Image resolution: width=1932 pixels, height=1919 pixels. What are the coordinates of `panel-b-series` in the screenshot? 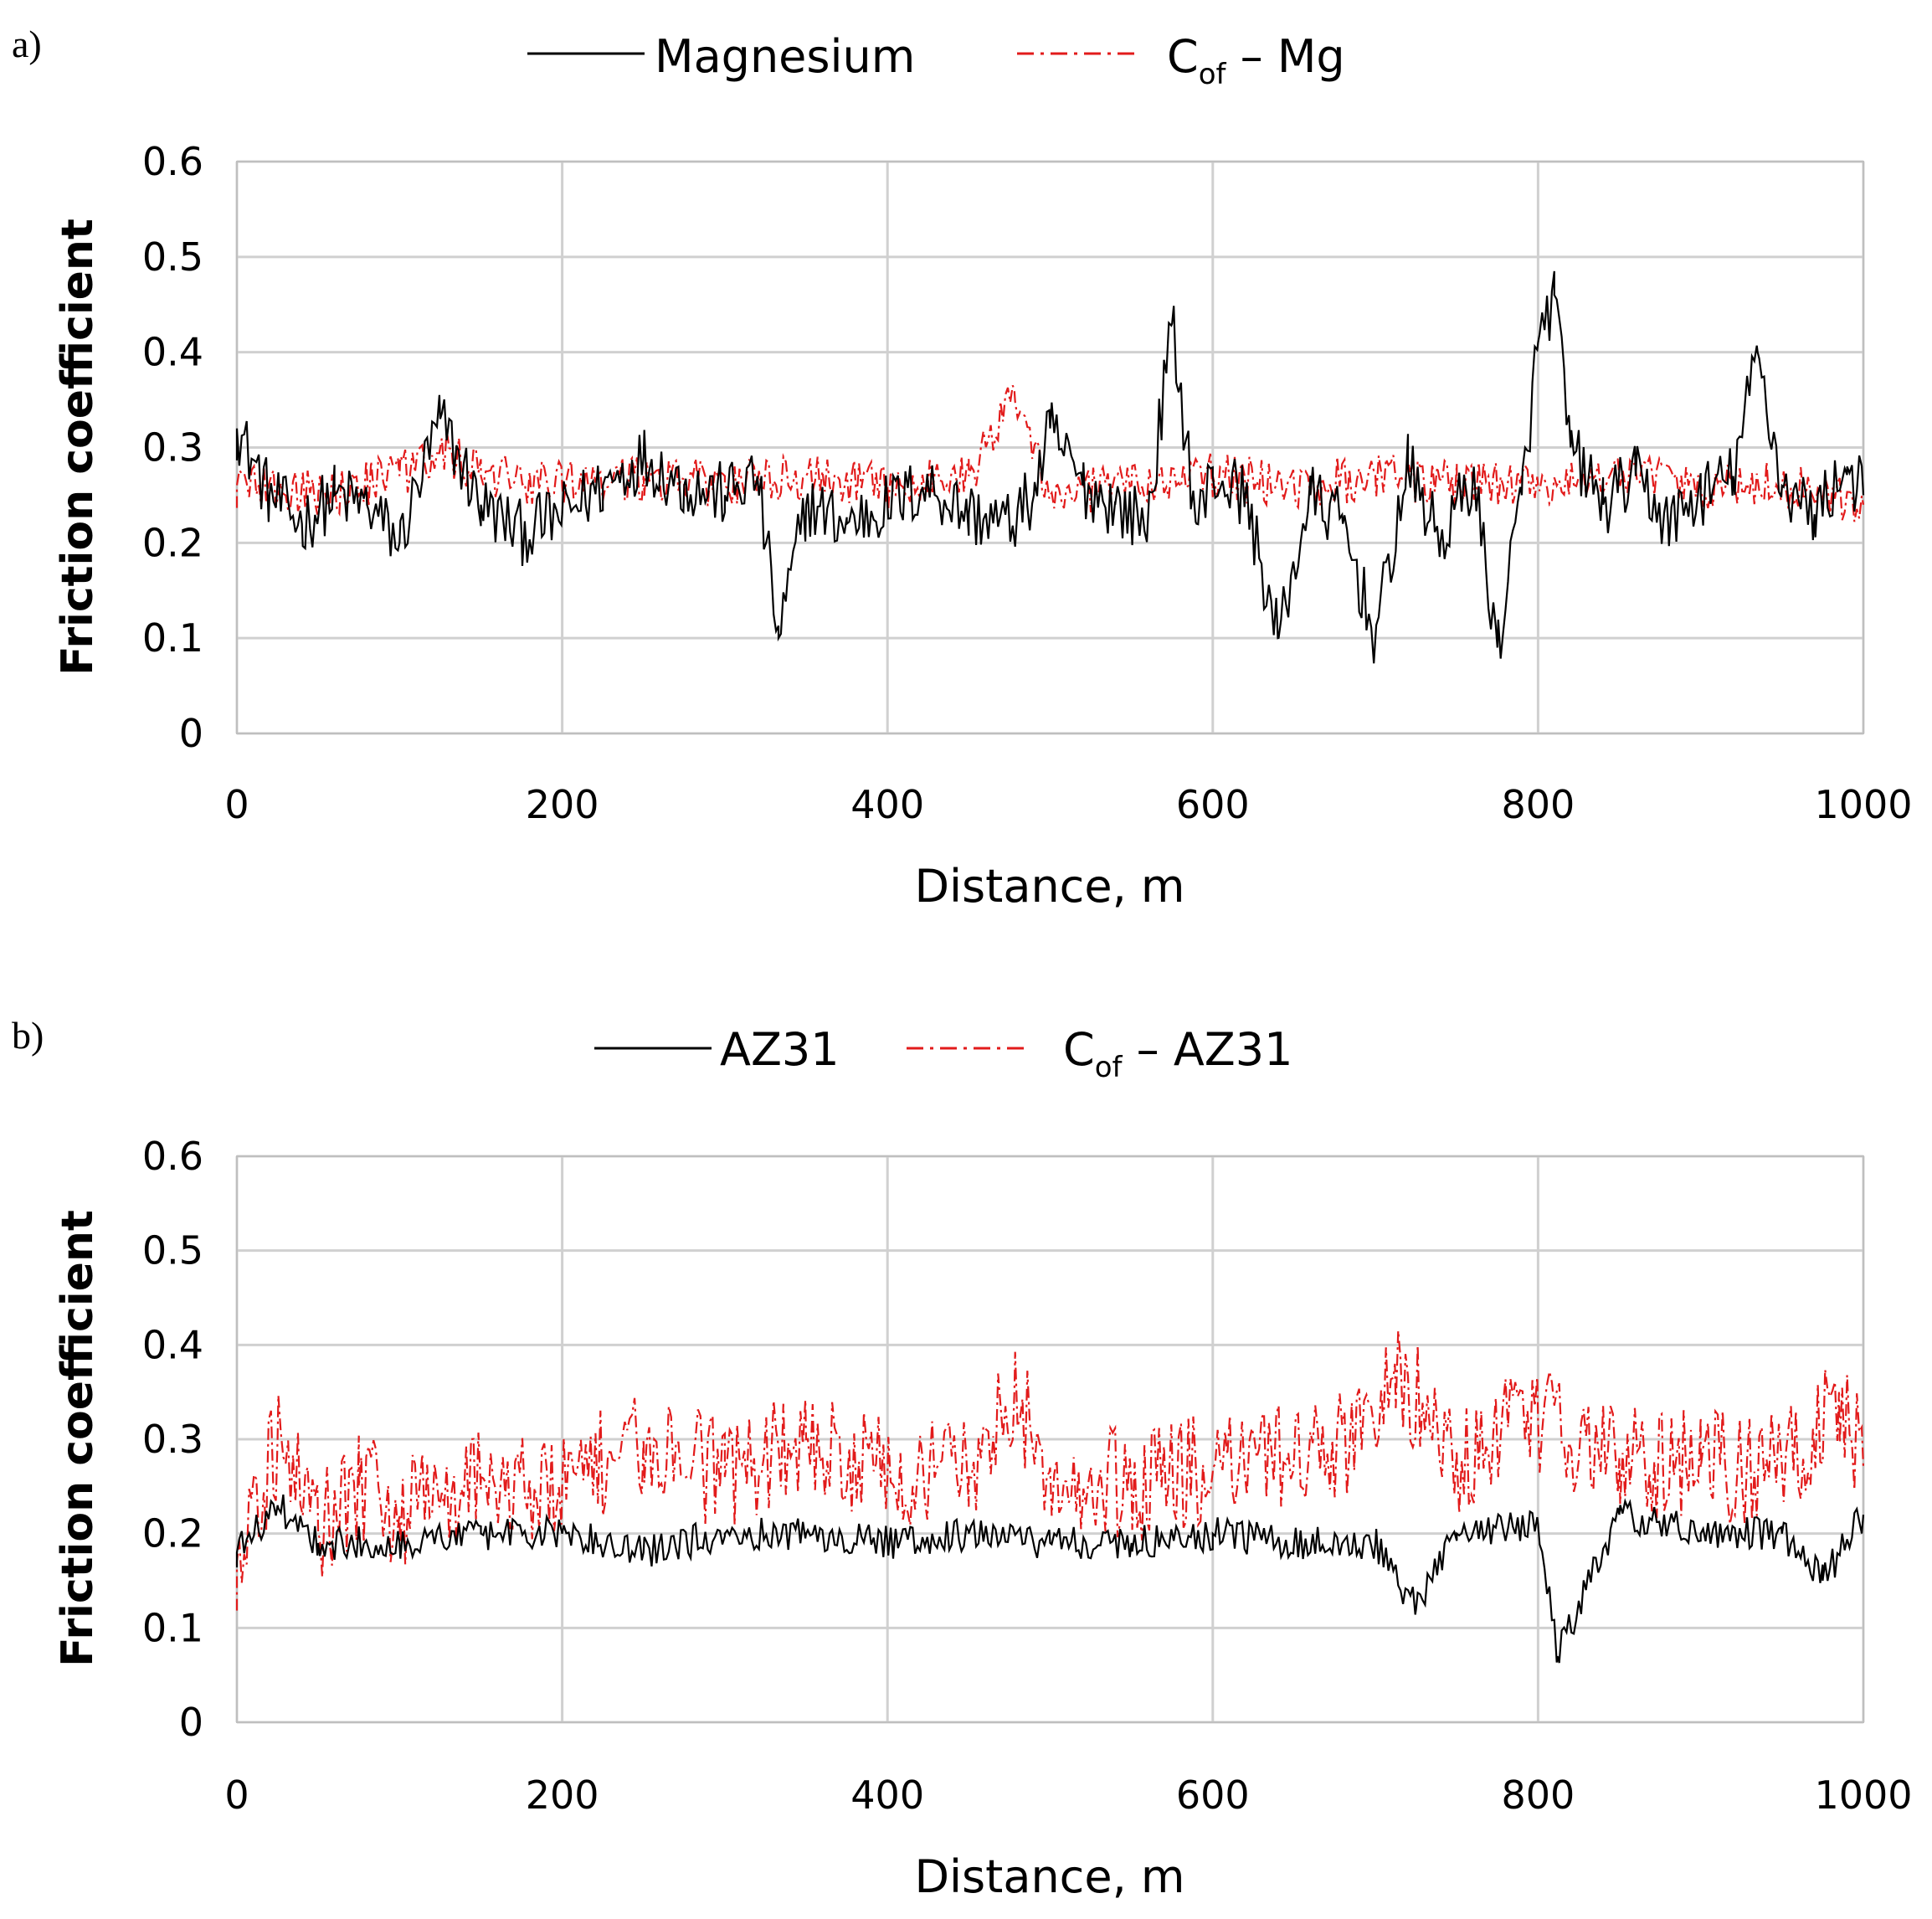 It's located at (1050, 1497).